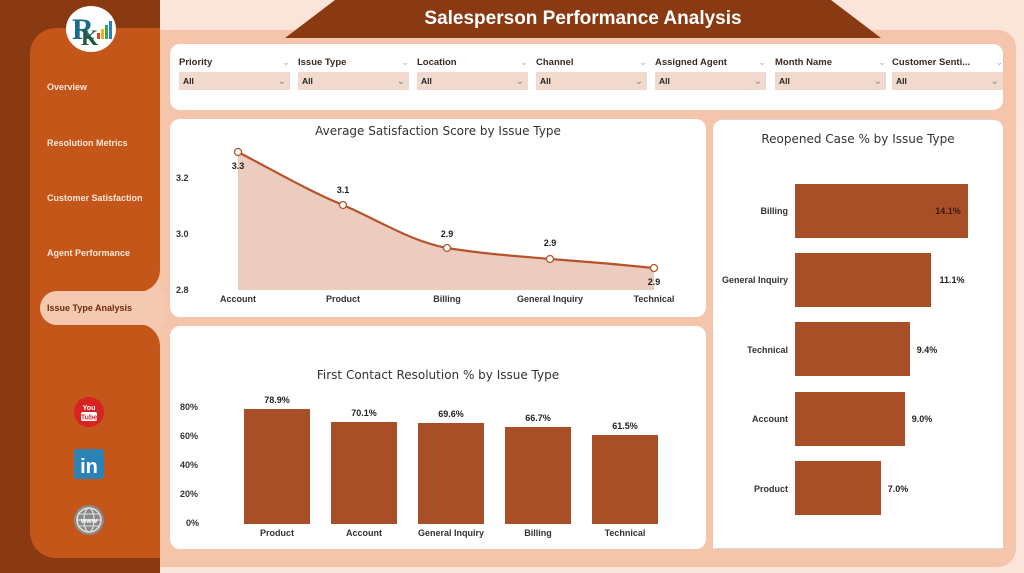 The height and width of the screenshot is (573, 1024). What do you see at coordinates (438, 131) in the screenshot?
I see `chart-title: Average Satisfaction Score by Issue Type` at bounding box center [438, 131].